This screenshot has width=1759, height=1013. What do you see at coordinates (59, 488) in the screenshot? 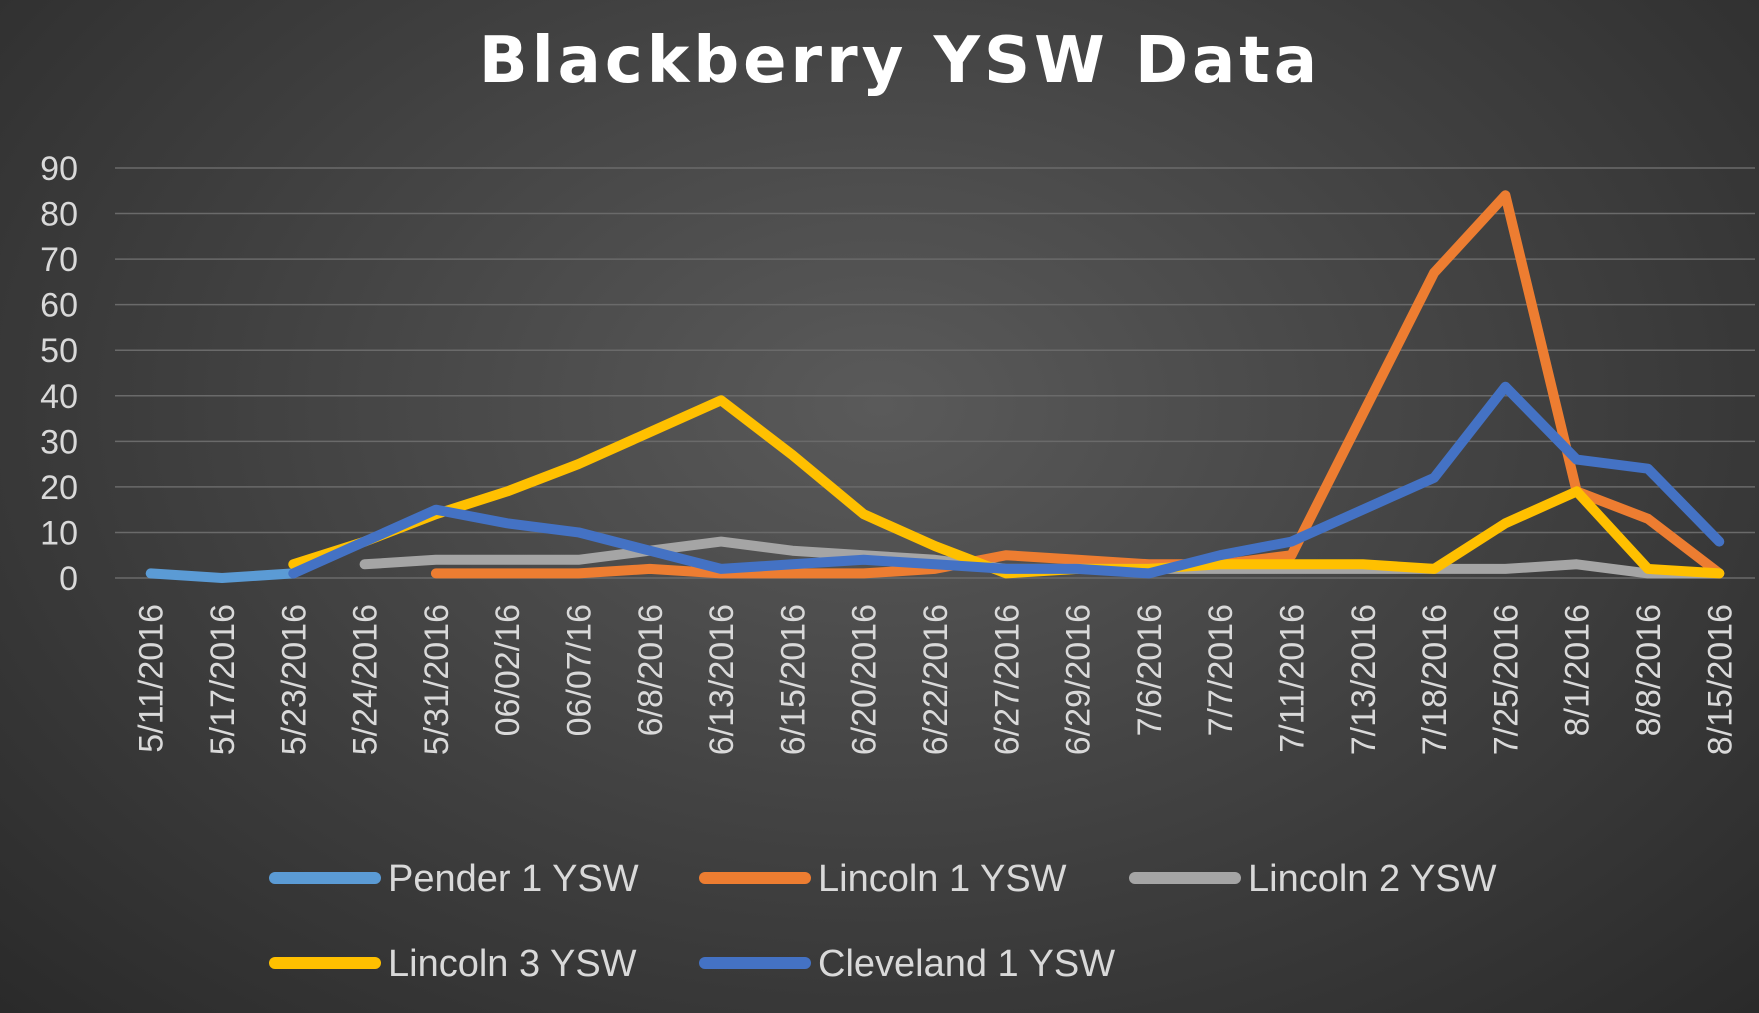
I see `y-tick-label: 20` at bounding box center [59, 488].